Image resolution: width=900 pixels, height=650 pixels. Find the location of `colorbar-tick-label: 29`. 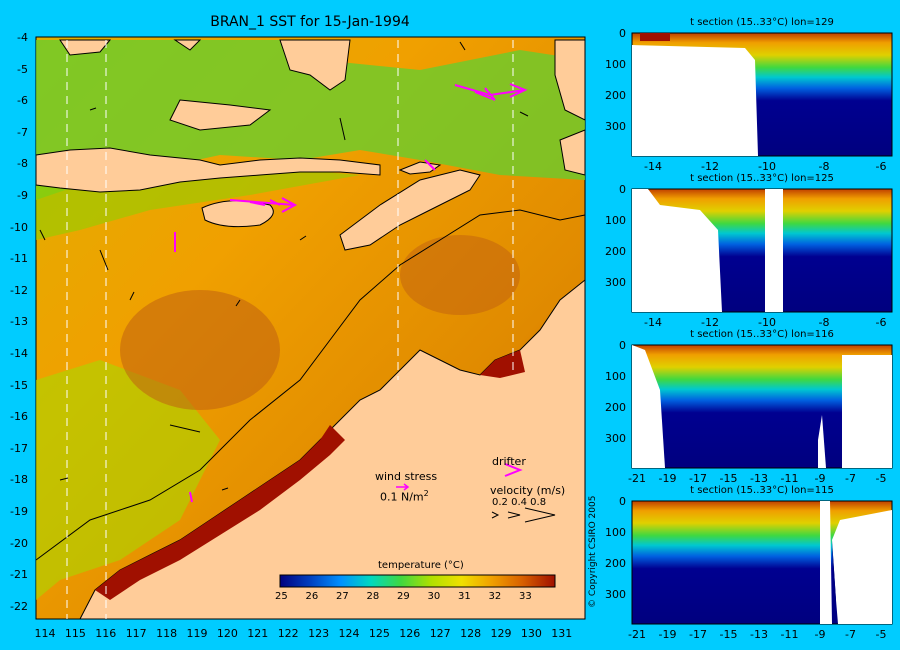

colorbar-tick-label: 29 is located at coordinates (403, 596).